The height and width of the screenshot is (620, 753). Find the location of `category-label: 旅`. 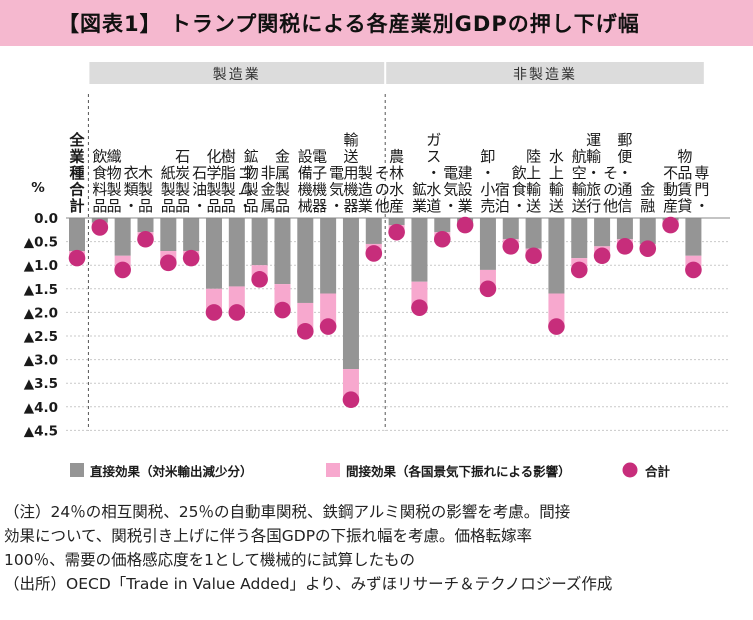

category-label: 旅 is located at coordinates (593, 190).